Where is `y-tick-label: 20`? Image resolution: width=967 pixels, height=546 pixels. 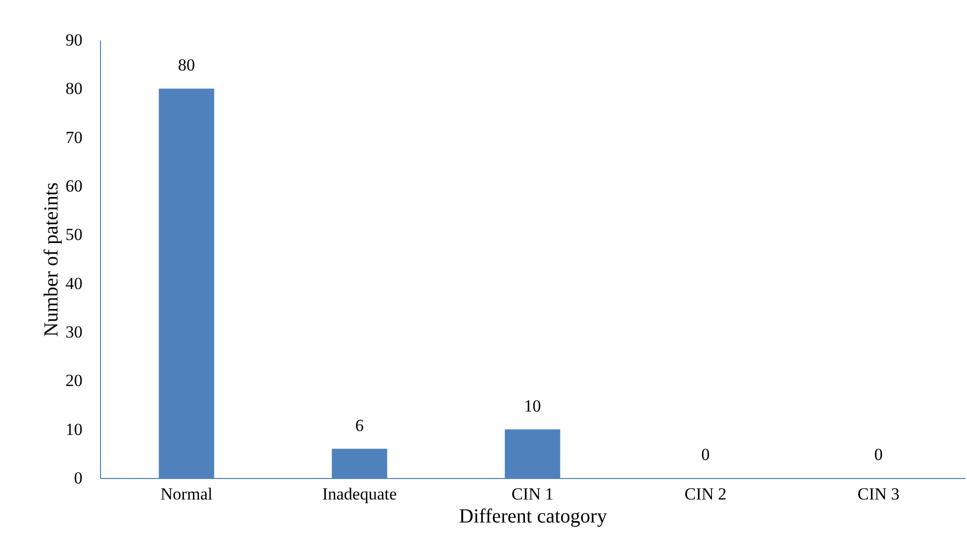 y-tick-label: 20 is located at coordinates (74, 380).